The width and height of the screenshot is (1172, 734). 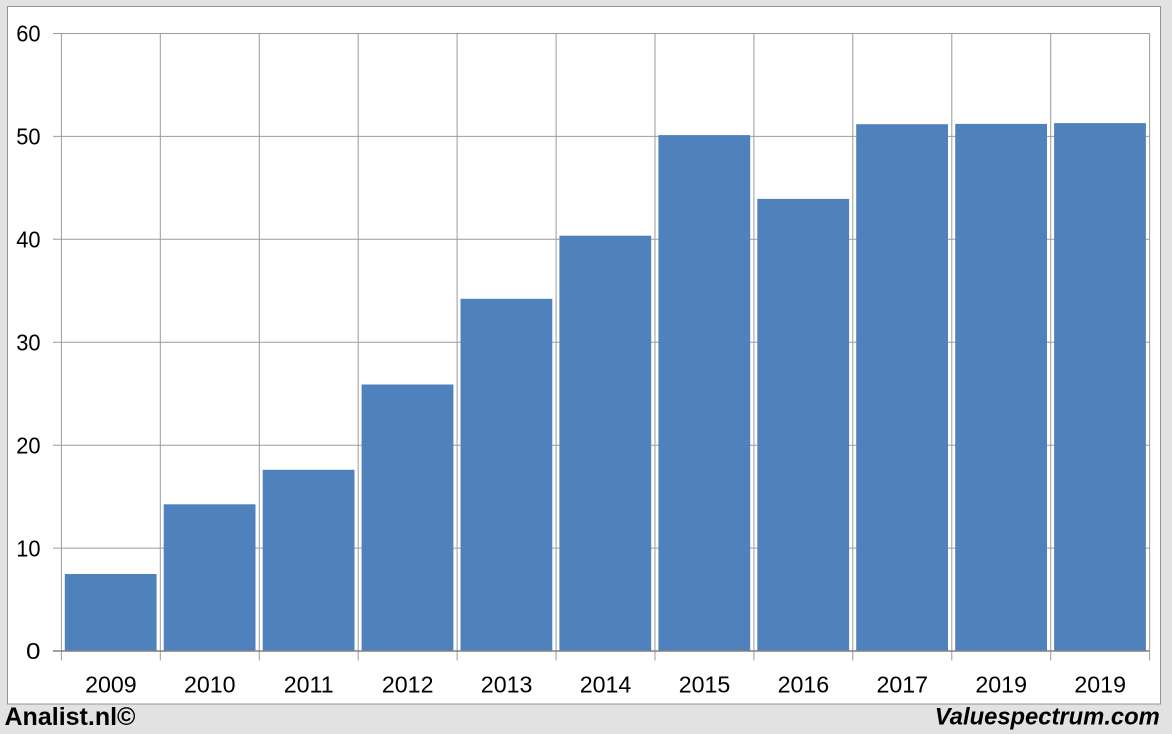 What do you see at coordinates (309, 684) in the screenshot?
I see `svg-text: 2011` at bounding box center [309, 684].